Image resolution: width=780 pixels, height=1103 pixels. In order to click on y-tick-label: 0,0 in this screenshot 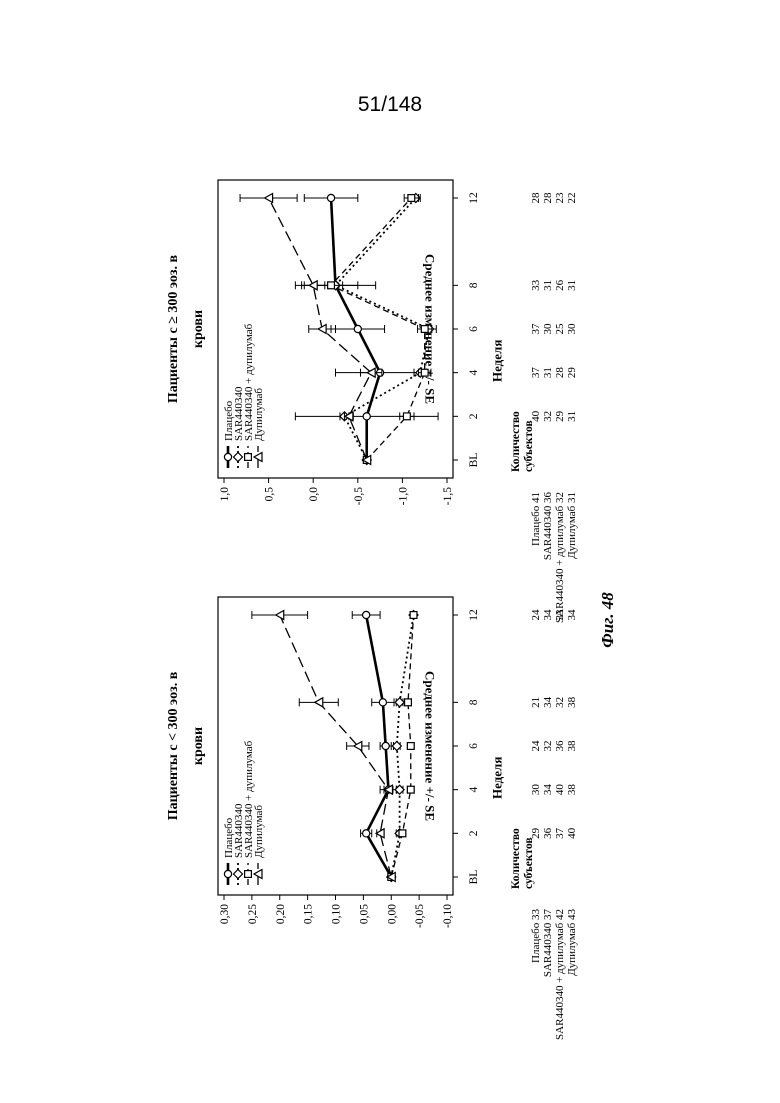, I will do `click(314, 494)`.